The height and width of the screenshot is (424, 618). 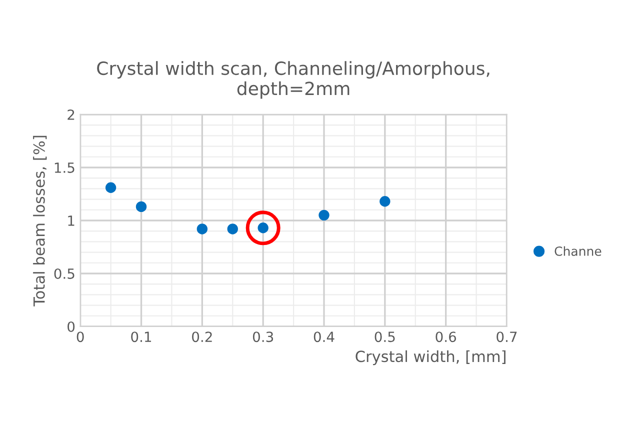 What do you see at coordinates (263, 337) in the screenshot?
I see `x-tick-label: 0.3` at bounding box center [263, 337].